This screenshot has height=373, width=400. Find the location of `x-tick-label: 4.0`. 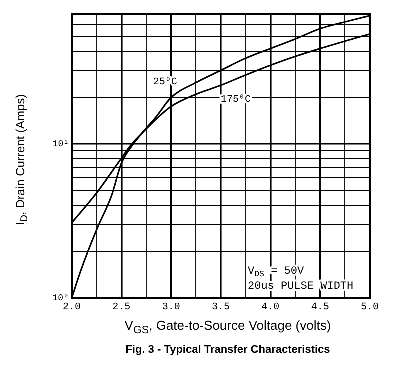

x-tick-label: 4.0 is located at coordinates (271, 308).